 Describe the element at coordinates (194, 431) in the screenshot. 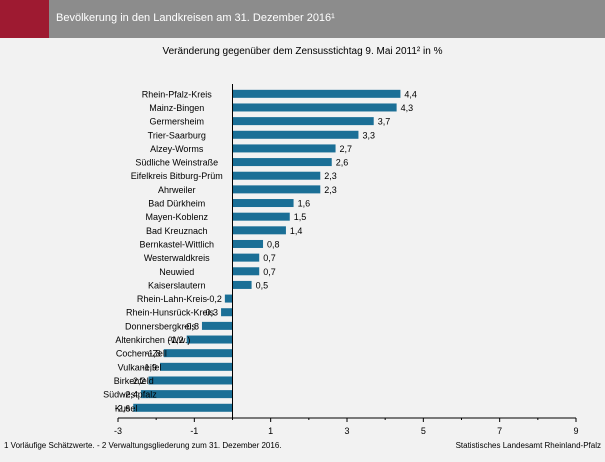

I see `x-tick-label: -1` at that location.